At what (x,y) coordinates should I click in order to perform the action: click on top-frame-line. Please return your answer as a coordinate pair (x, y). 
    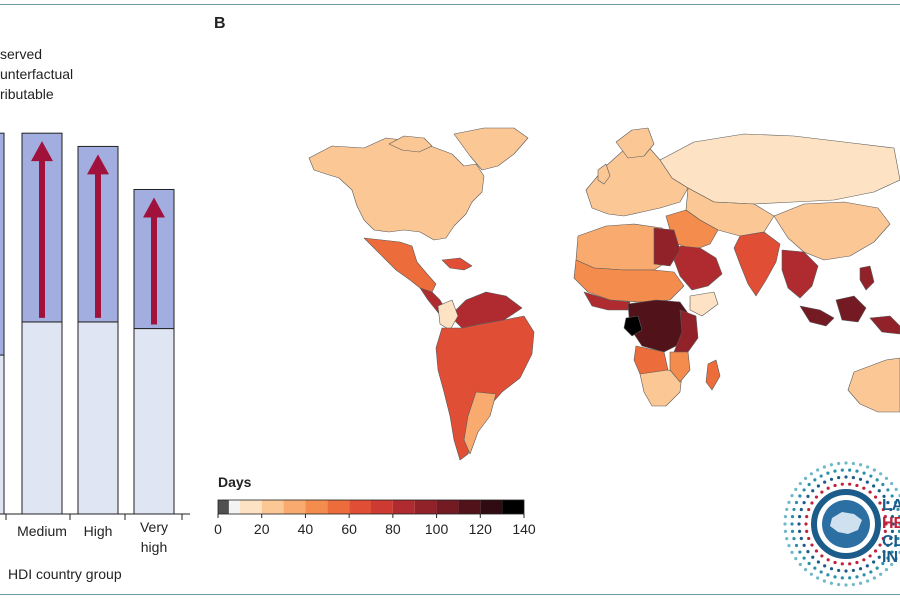
    Looking at the image, I should click on (450, 4).